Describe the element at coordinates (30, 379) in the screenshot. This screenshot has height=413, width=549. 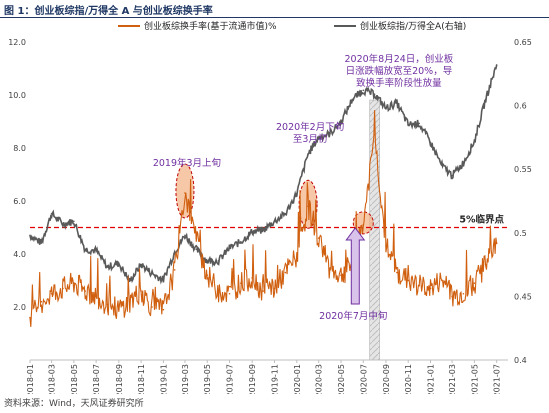
I see `x-tick-label: 2018-01` at that location.